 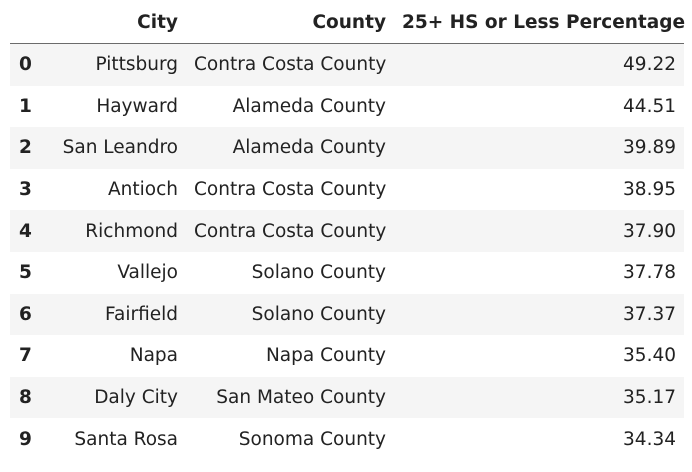 I want to click on row-index: 8, so click(x=25, y=398).